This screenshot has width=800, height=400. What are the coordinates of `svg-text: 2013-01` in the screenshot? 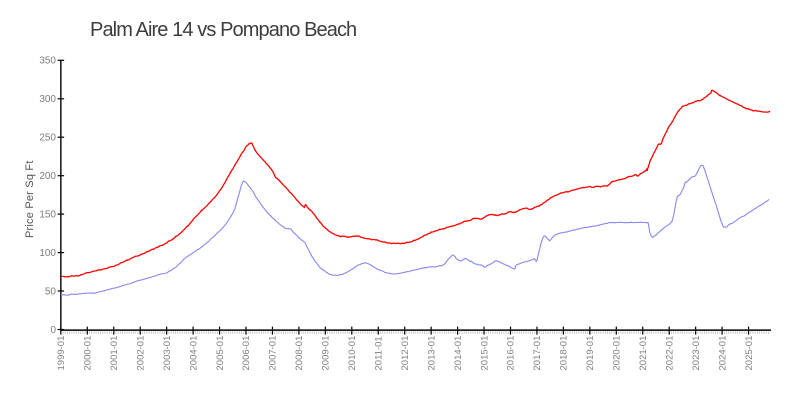 It's located at (431, 353).